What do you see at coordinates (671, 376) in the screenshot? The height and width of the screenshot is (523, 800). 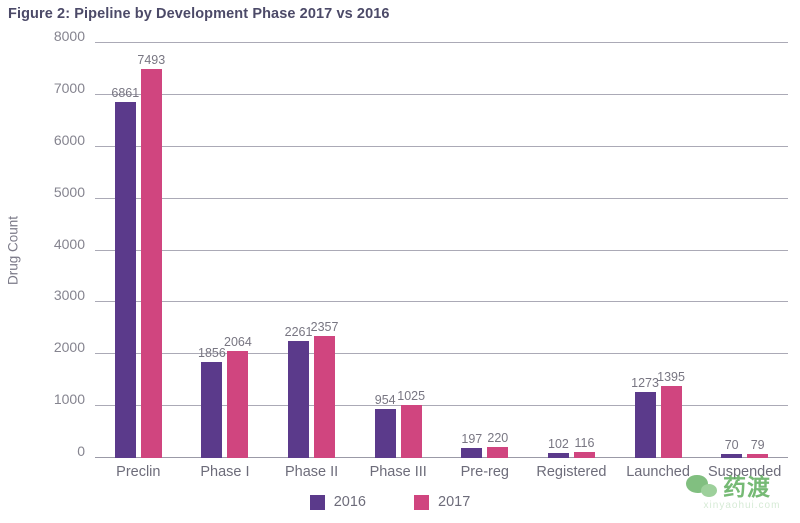 I see `data-label: 1395` at bounding box center [671, 376].